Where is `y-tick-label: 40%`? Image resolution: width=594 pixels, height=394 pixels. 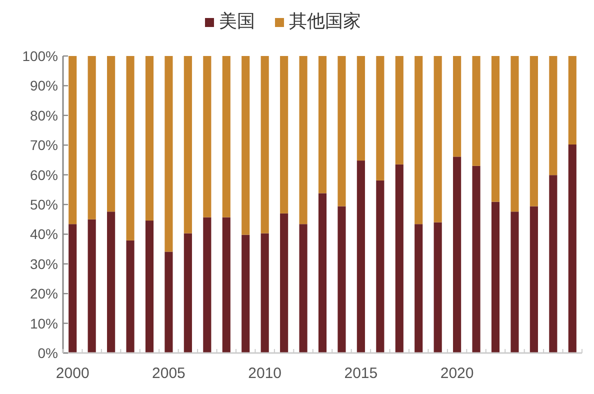
y-tick-label: 40% is located at coordinates (44, 234).